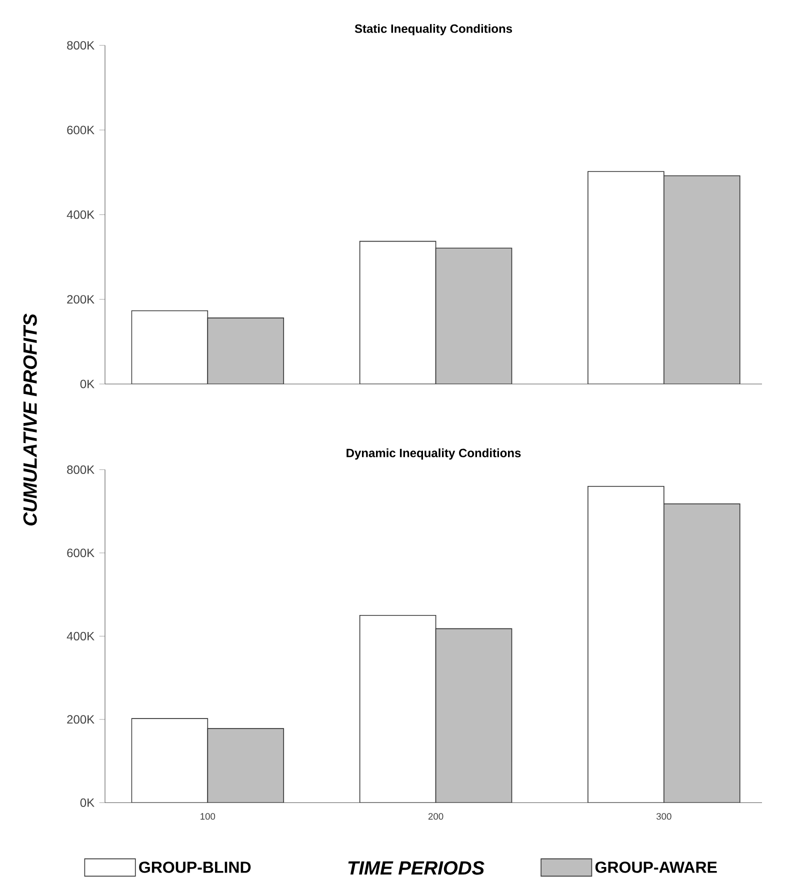 The width and height of the screenshot is (794, 892). I want to click on x-tick-label: 300, so click(664, 816).